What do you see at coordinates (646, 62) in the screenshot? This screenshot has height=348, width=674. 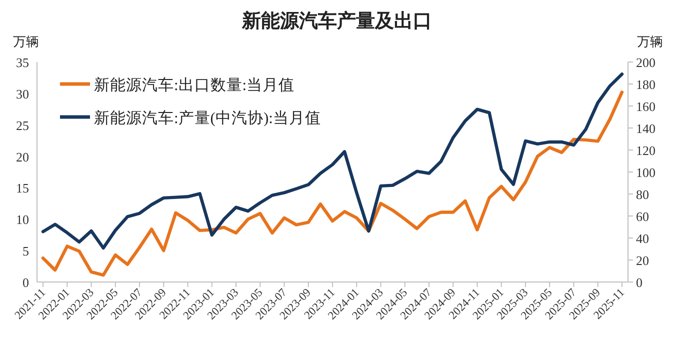 I see `y2-tick-label: 200` at bounding box center [646, 62].